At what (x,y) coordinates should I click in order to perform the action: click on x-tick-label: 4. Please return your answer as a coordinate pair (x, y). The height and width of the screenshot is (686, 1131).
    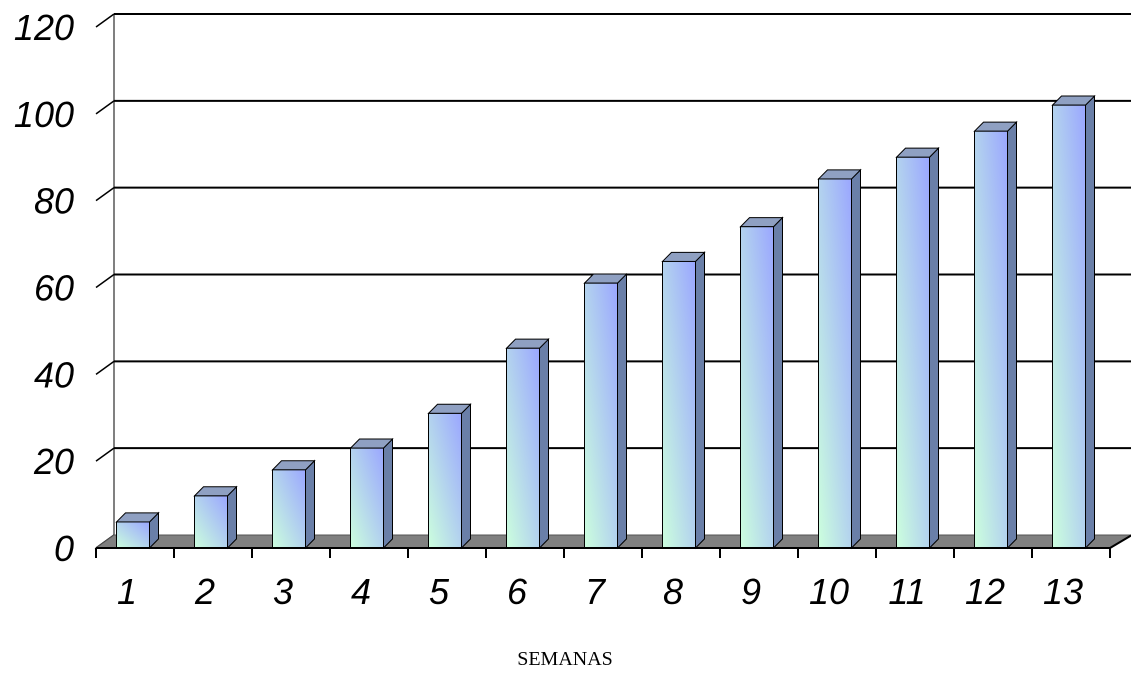
    Looking at the image, I should click on (361, 591).